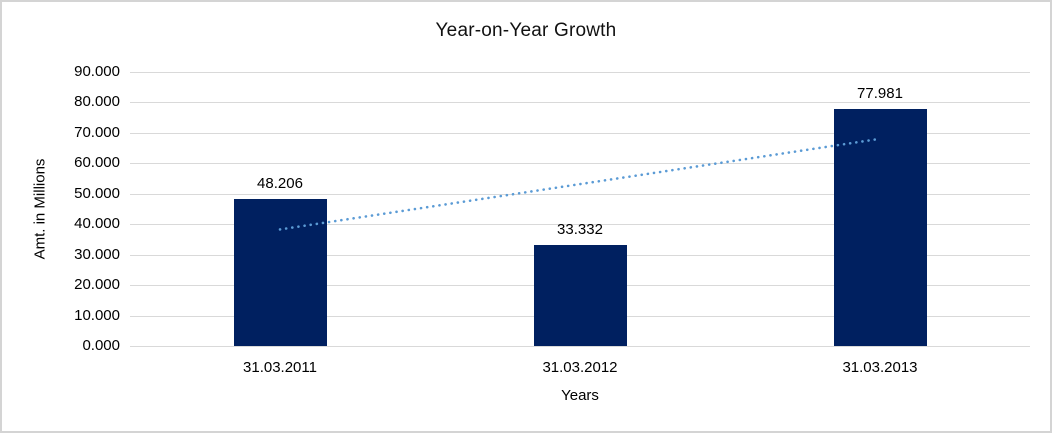 The width and height of the screenshot is (1052, 433). What do you see at coordinates (97, 163) in the screenshot?
I see `y-tick-label: 60.000` at bounding box center [97, 163].